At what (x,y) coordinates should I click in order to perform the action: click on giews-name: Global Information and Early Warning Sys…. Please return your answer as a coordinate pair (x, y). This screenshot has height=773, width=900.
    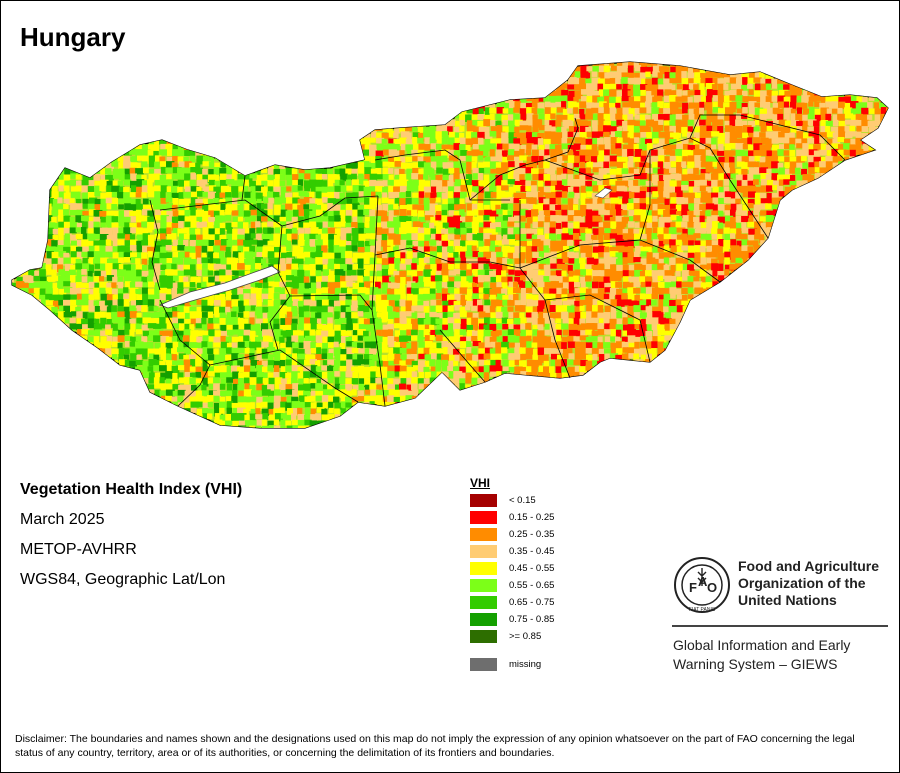
    Looking at the image, I should click on (761, 655).